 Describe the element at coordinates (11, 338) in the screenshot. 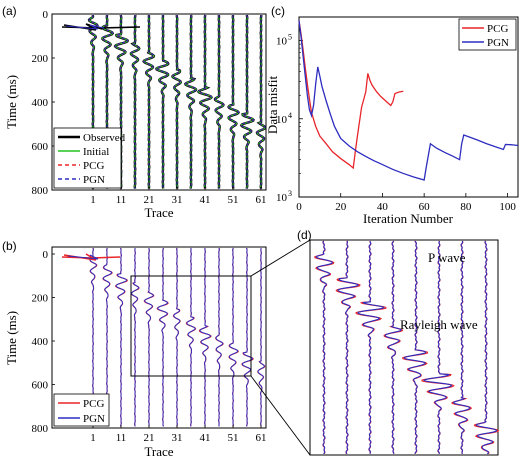

I see `panel-b-ylabel: Time (ms)` at that location.